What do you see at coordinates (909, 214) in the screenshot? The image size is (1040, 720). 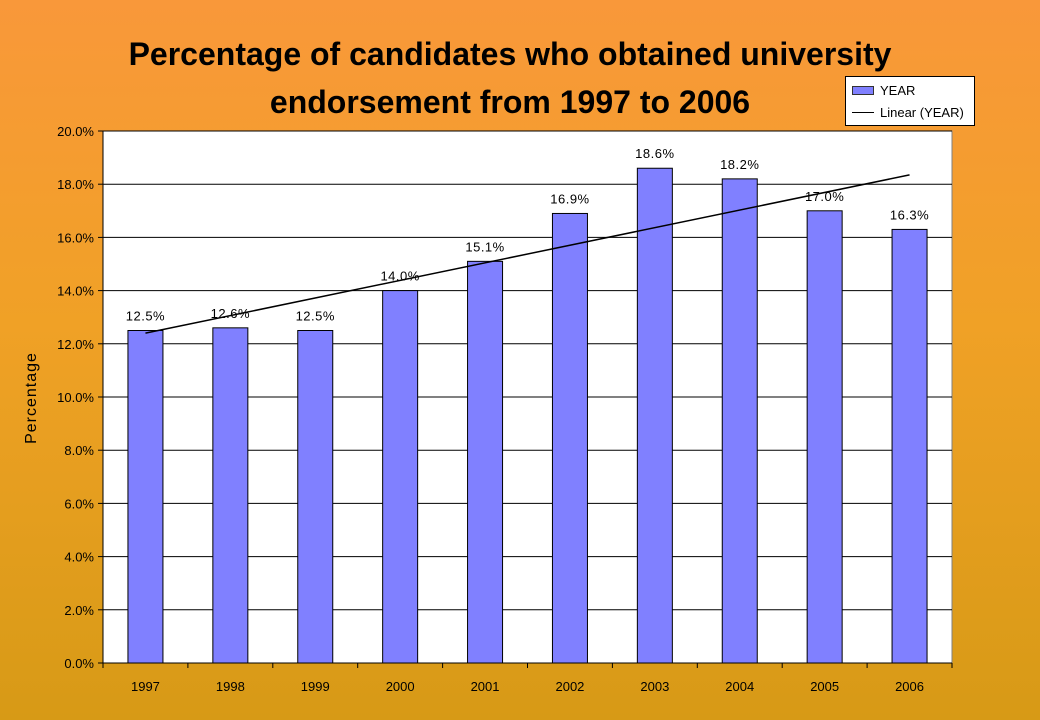 I see `bar-data-label: 16.3%` at bounding box center [909, 214].